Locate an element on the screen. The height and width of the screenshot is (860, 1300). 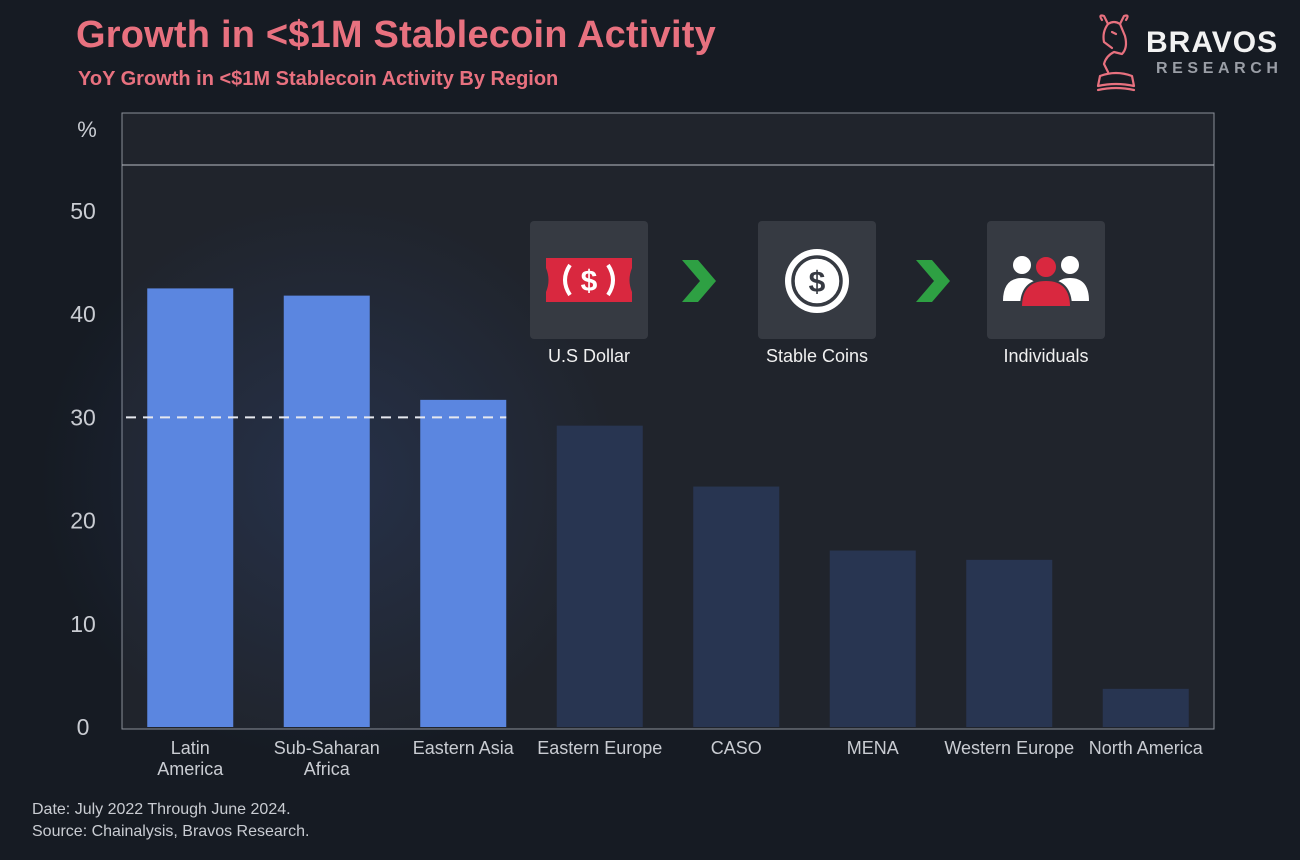
x-tick-label: CASO is located at coordinates (736, 748).